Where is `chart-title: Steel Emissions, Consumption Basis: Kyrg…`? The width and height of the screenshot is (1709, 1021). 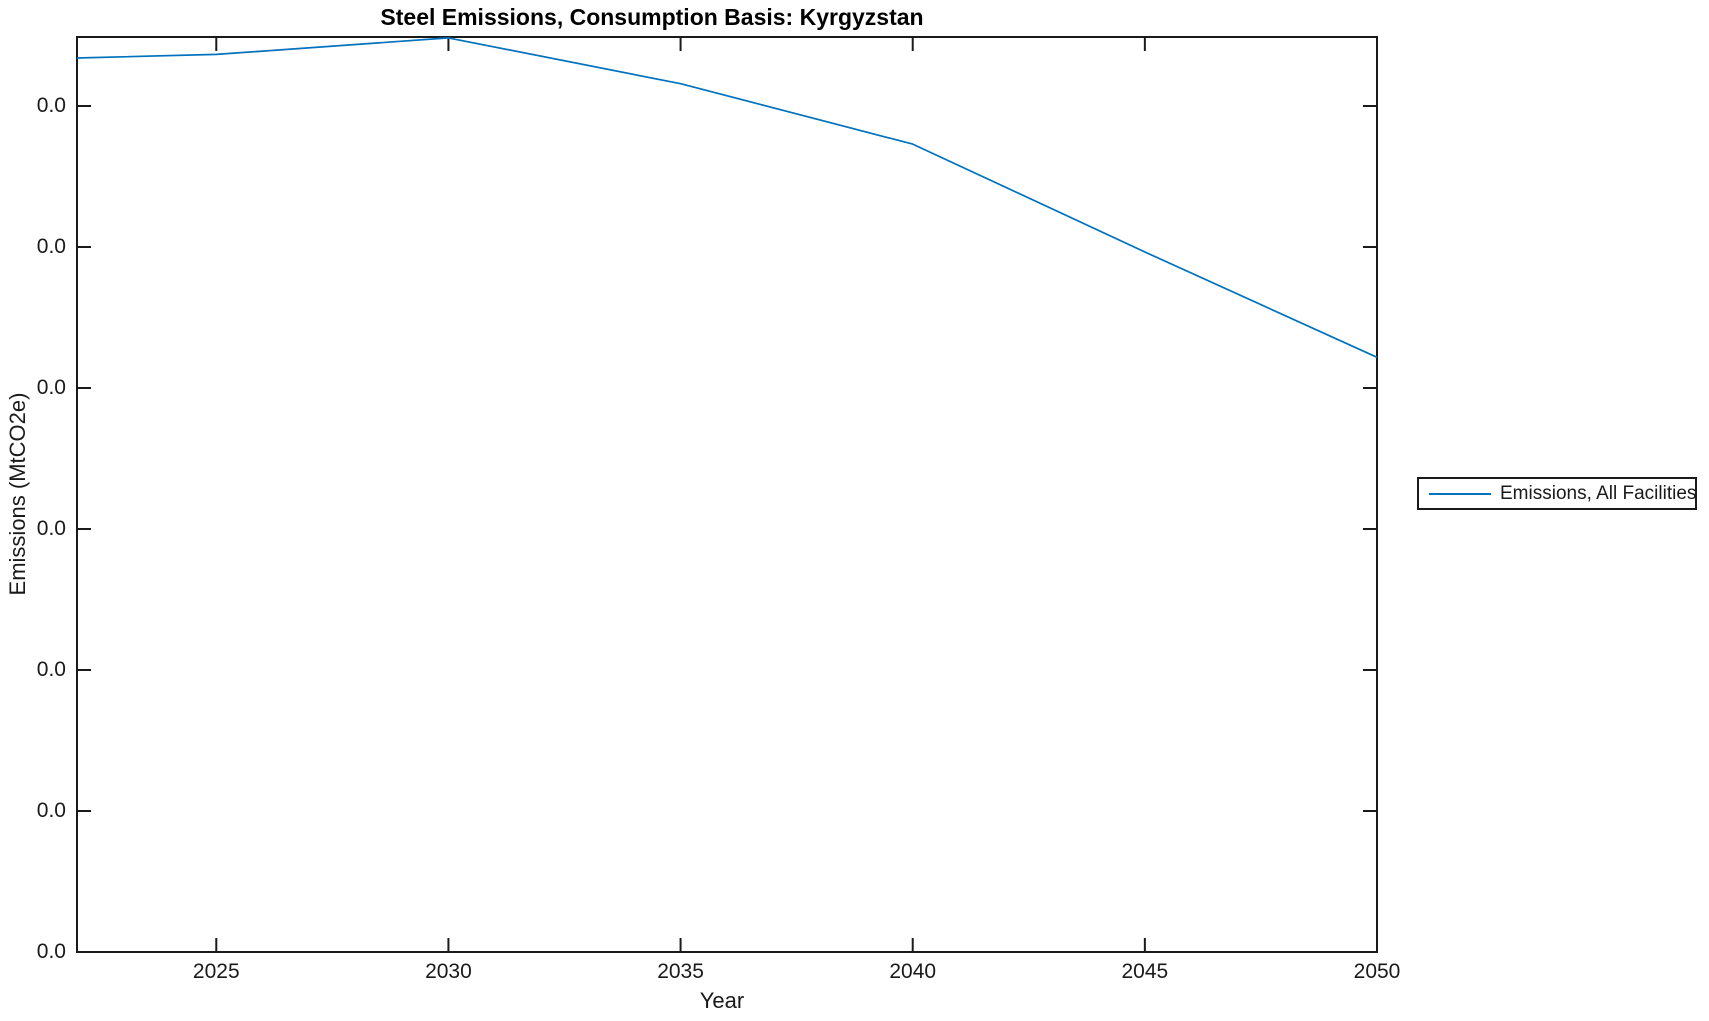 chart-title: Steel Emissions, Consumption Basis: Kyrg… is located at coordinates (652, 17).